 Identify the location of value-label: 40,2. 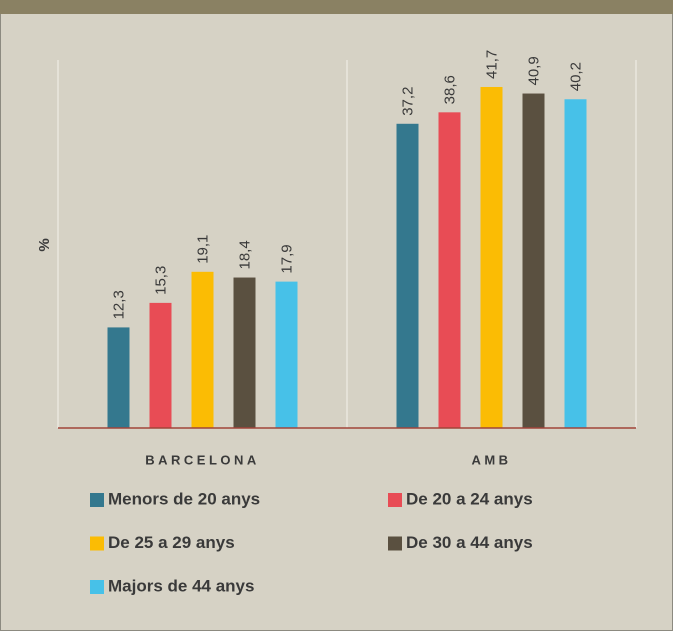
(575, 76).